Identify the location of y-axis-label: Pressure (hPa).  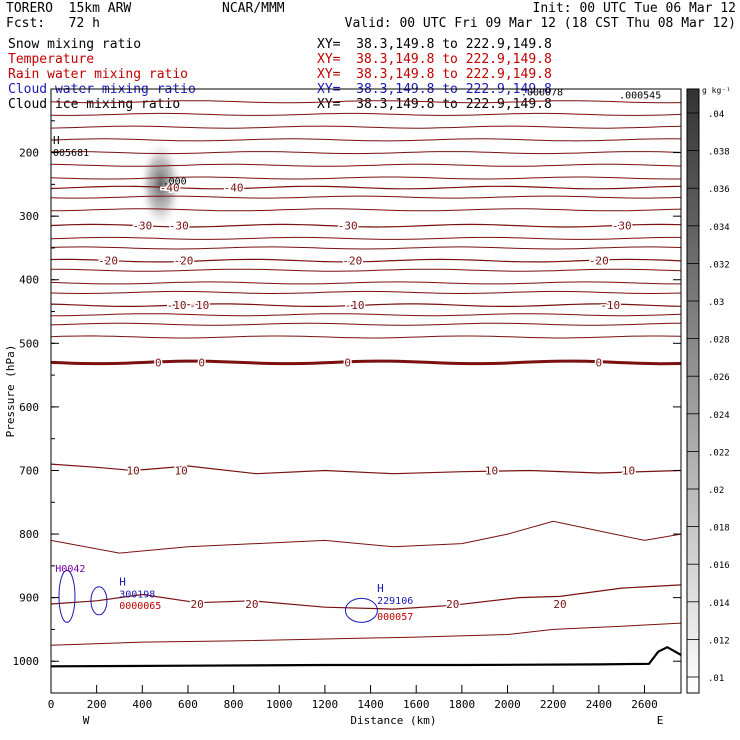
(10, 391).